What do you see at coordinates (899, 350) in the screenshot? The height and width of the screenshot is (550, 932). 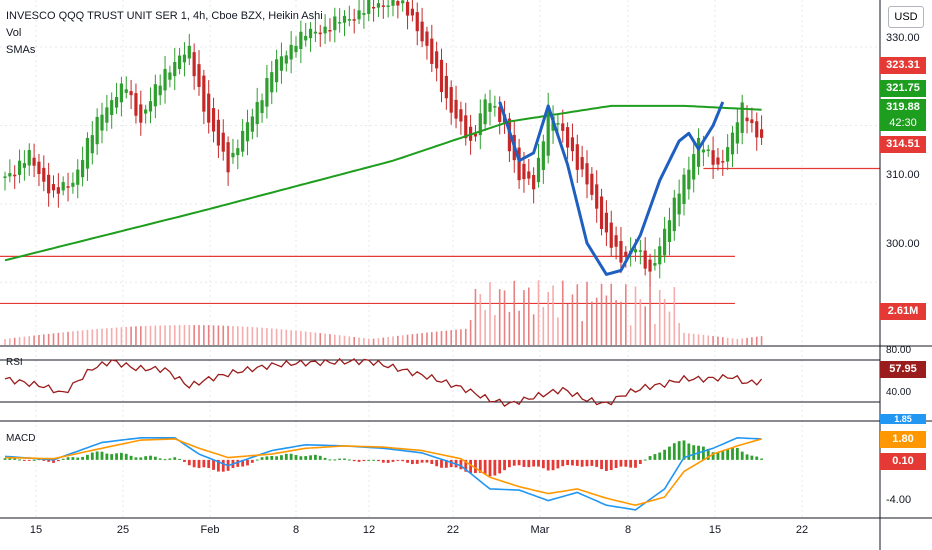 I see `rsi-upper-tick: 80.00` at bounding box center [899, 350].